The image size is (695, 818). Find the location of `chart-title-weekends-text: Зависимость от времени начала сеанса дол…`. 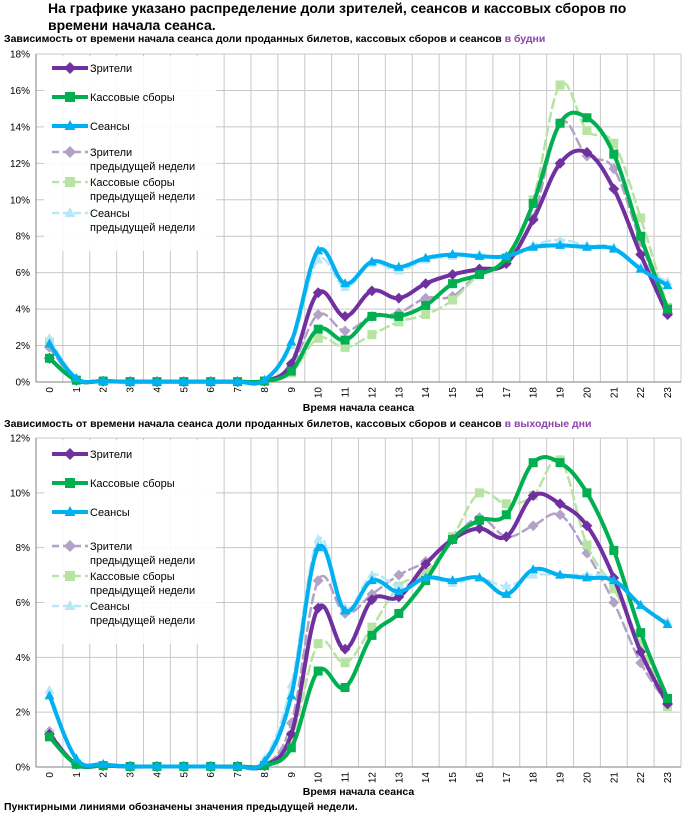

chart-title-weekends-text: Зависимость от времени начала сеанса дол… is located at coordinates (253, 424).